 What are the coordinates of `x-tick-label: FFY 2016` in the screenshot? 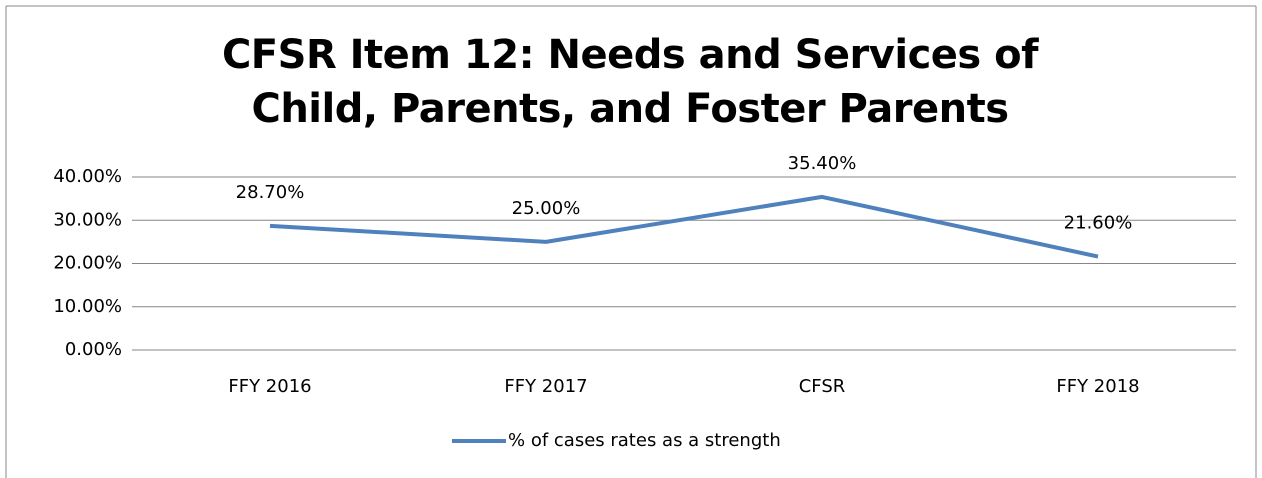 It's located at (269, 386).